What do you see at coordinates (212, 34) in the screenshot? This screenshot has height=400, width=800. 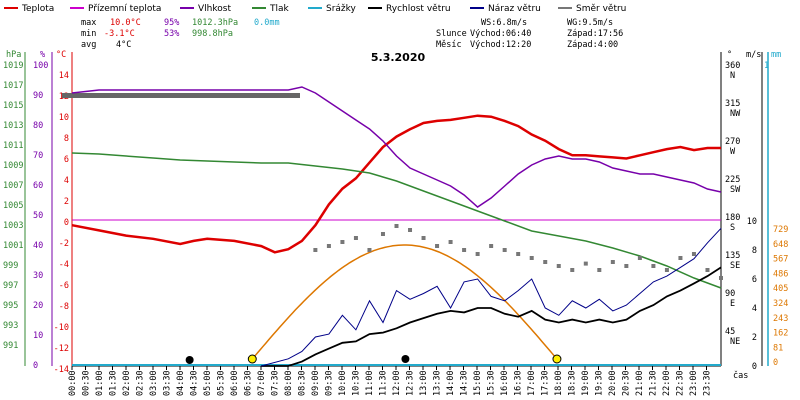 I see `stats-min-press: 998.8hPa` at bounding box center [212, 34].